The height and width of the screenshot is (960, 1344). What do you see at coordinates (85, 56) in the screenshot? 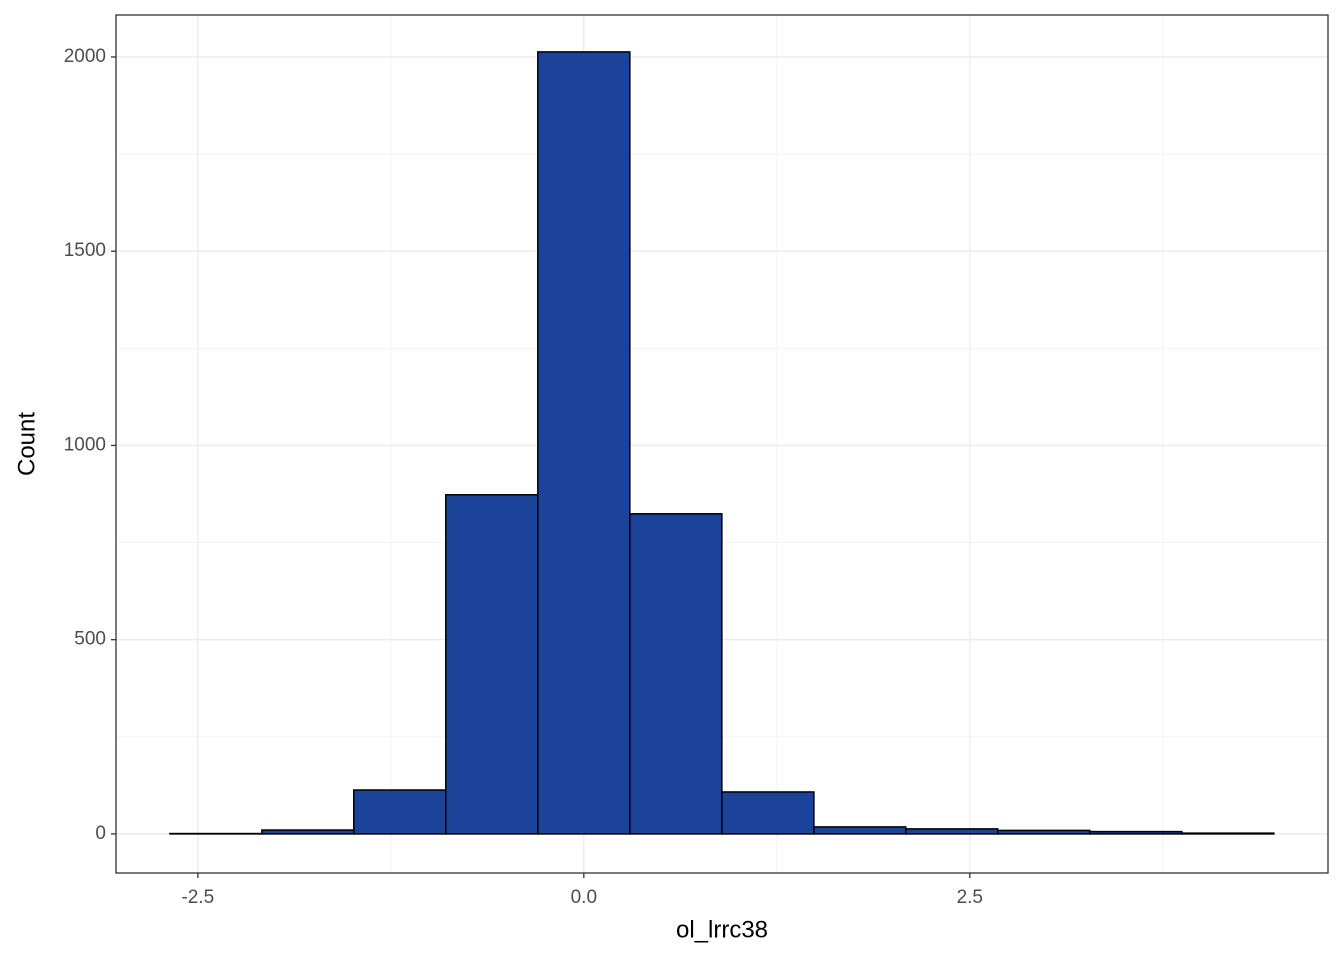
I see `y-tick-label: 2000` at bounding box center [85, 56].